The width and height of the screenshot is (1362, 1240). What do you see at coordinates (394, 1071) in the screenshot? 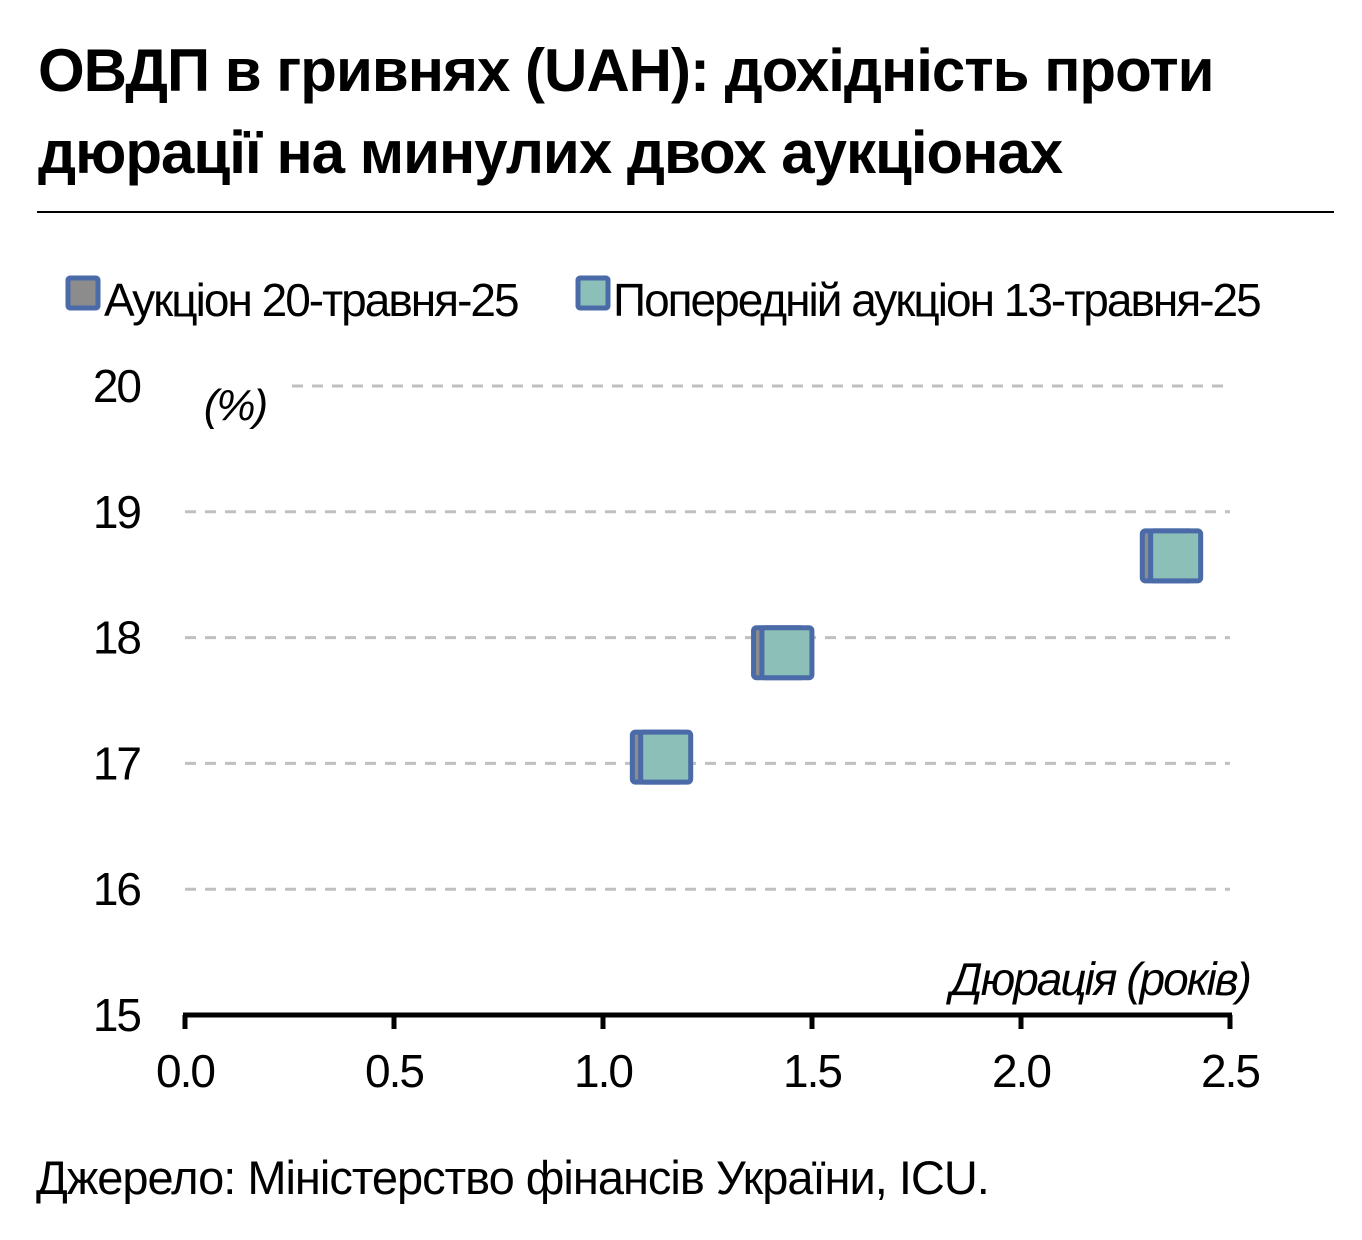
I see `x-tick-label: 0.5` at bounding box center [394, 1071].